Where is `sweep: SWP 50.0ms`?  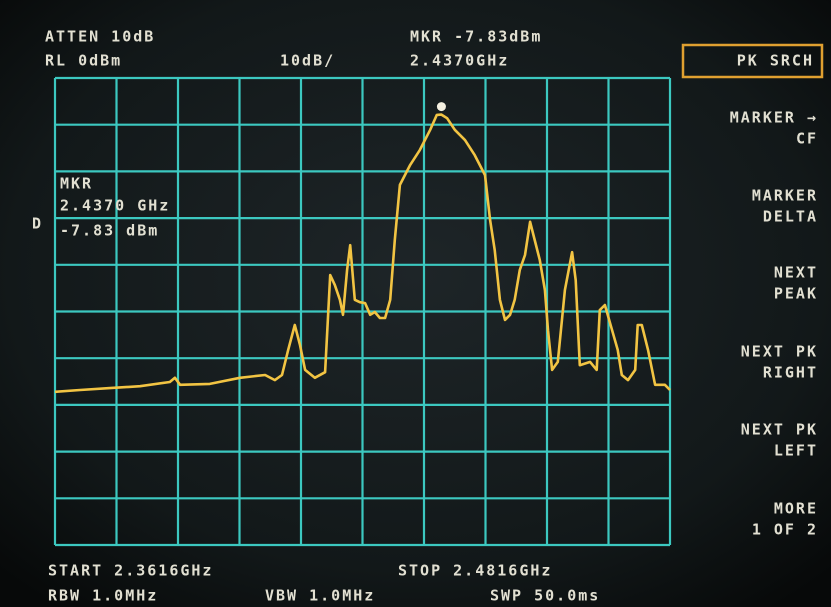 sweep: SWP 50.0ms is located at coordinates (545, 596).